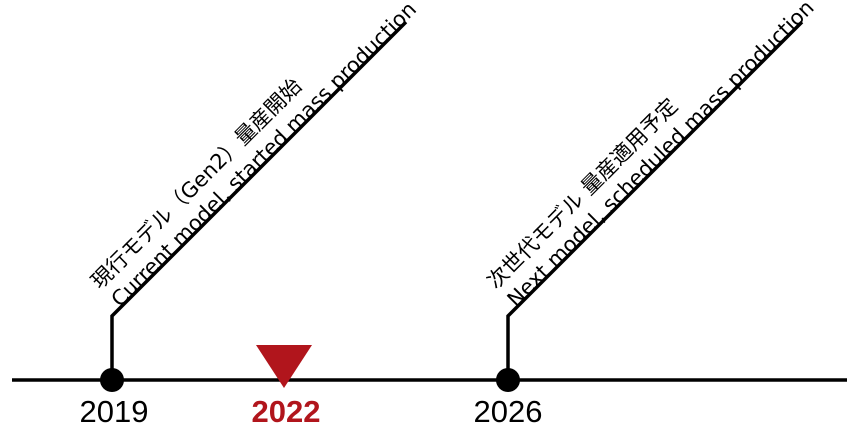  Describe the element at coordinates (197, 184) in the screenshot. I see `milestone-label-jp: 現行モデル（Gen2）量産開始` at that location.